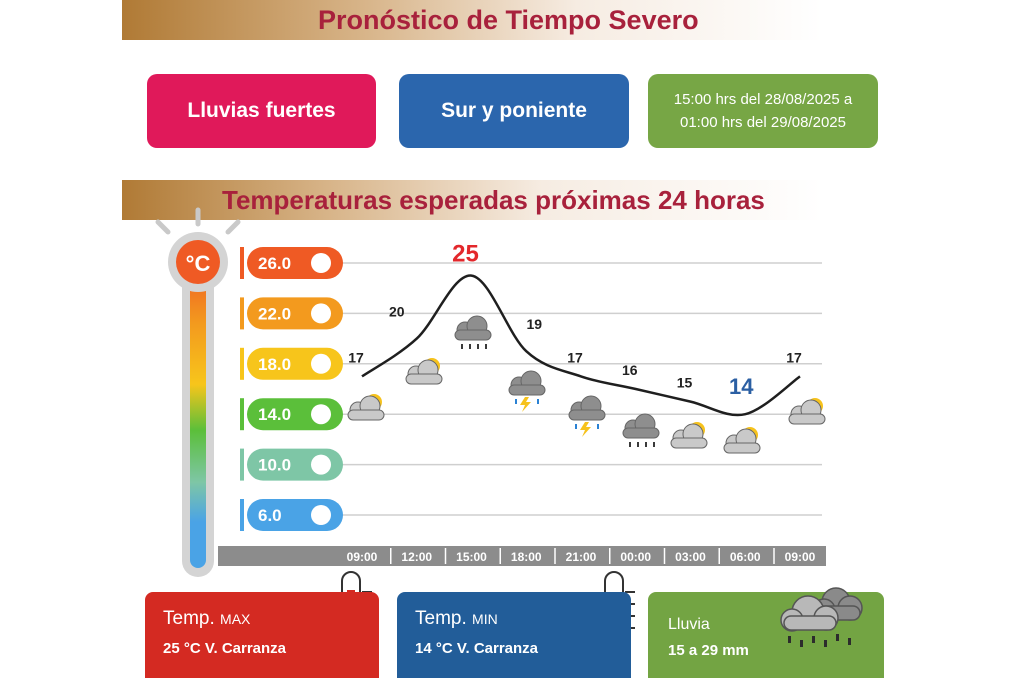  I want to click on zone-tile: Sur y poniente, so click(514, 111).